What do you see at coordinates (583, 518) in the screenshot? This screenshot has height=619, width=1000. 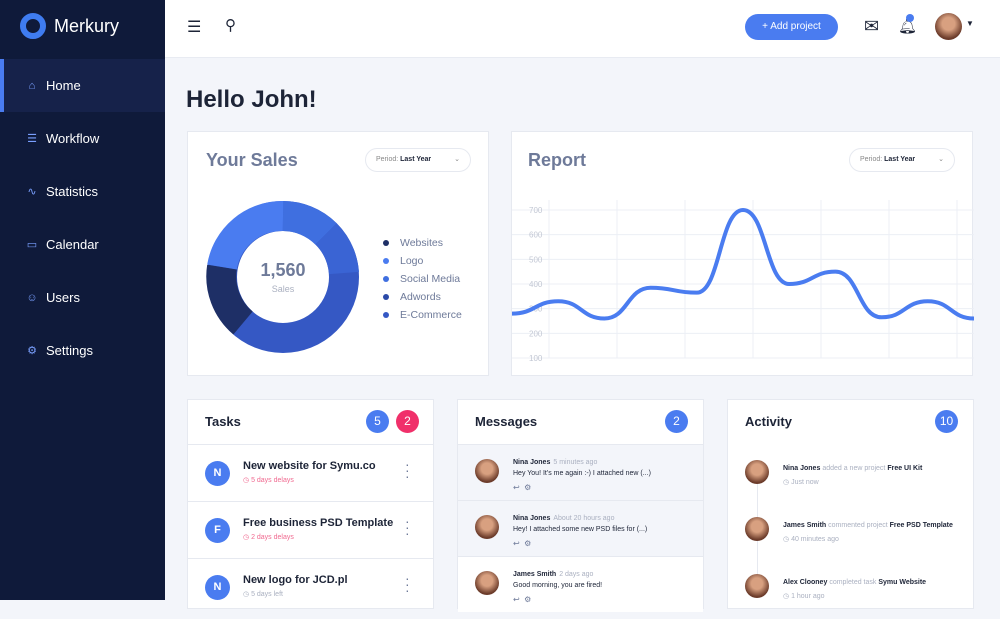 I see `message-time: About 20 hours ago` at bounding box center [583, 518].